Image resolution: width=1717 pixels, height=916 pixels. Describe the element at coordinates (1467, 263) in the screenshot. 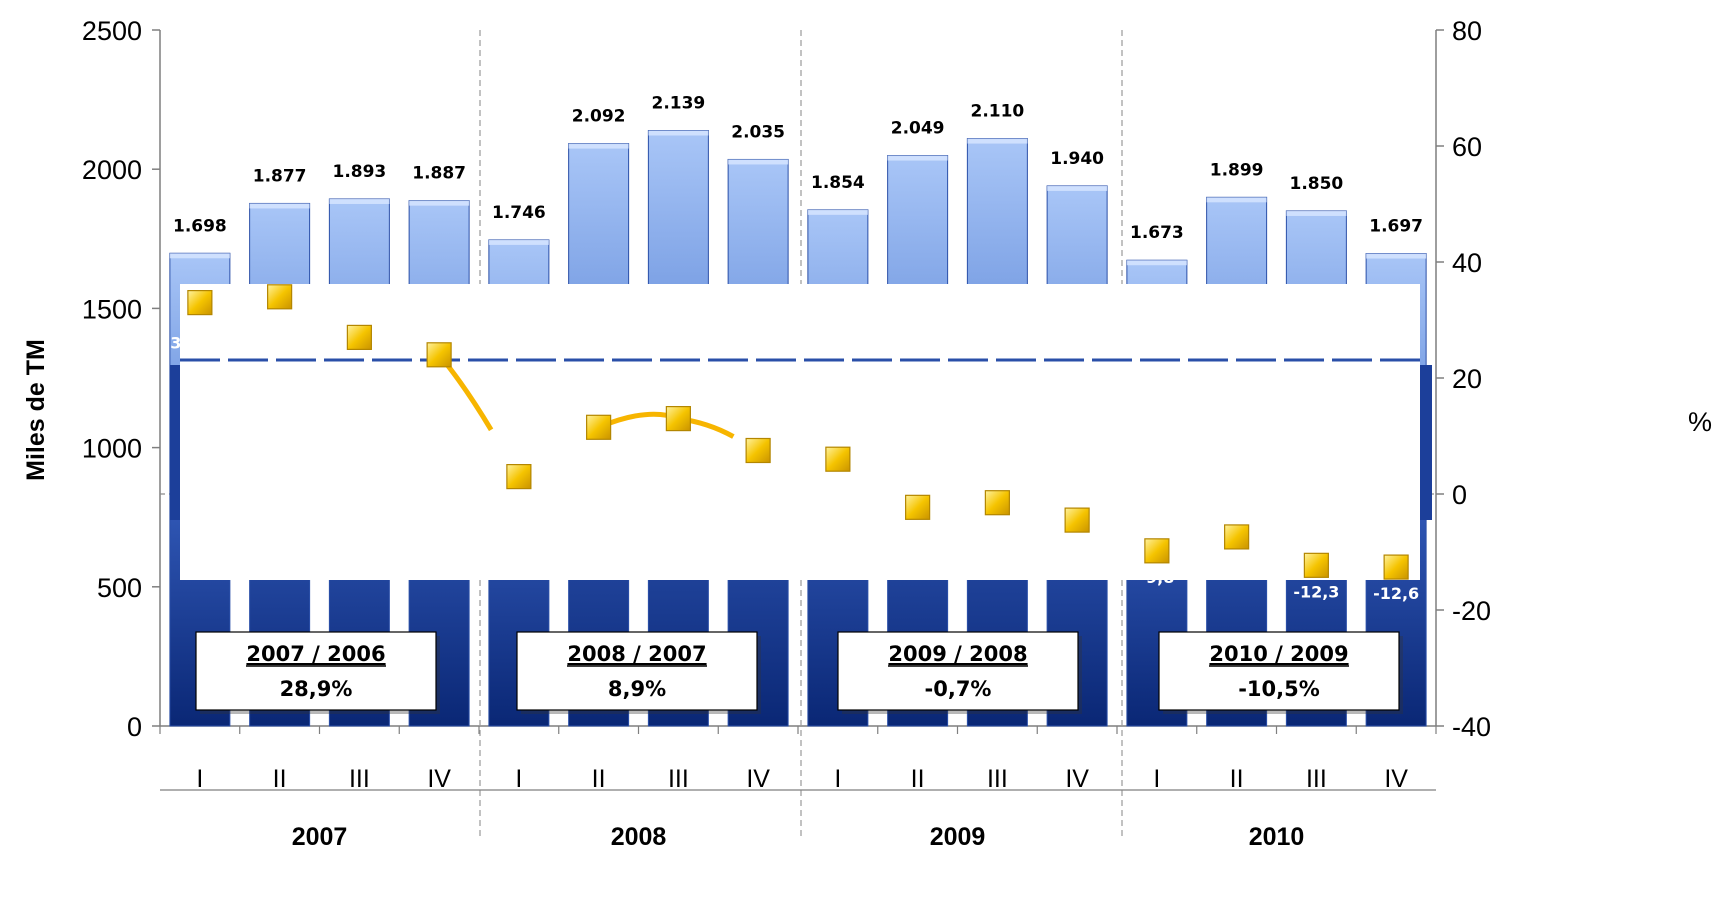

I see `y2-tick-label: 40` at that location.